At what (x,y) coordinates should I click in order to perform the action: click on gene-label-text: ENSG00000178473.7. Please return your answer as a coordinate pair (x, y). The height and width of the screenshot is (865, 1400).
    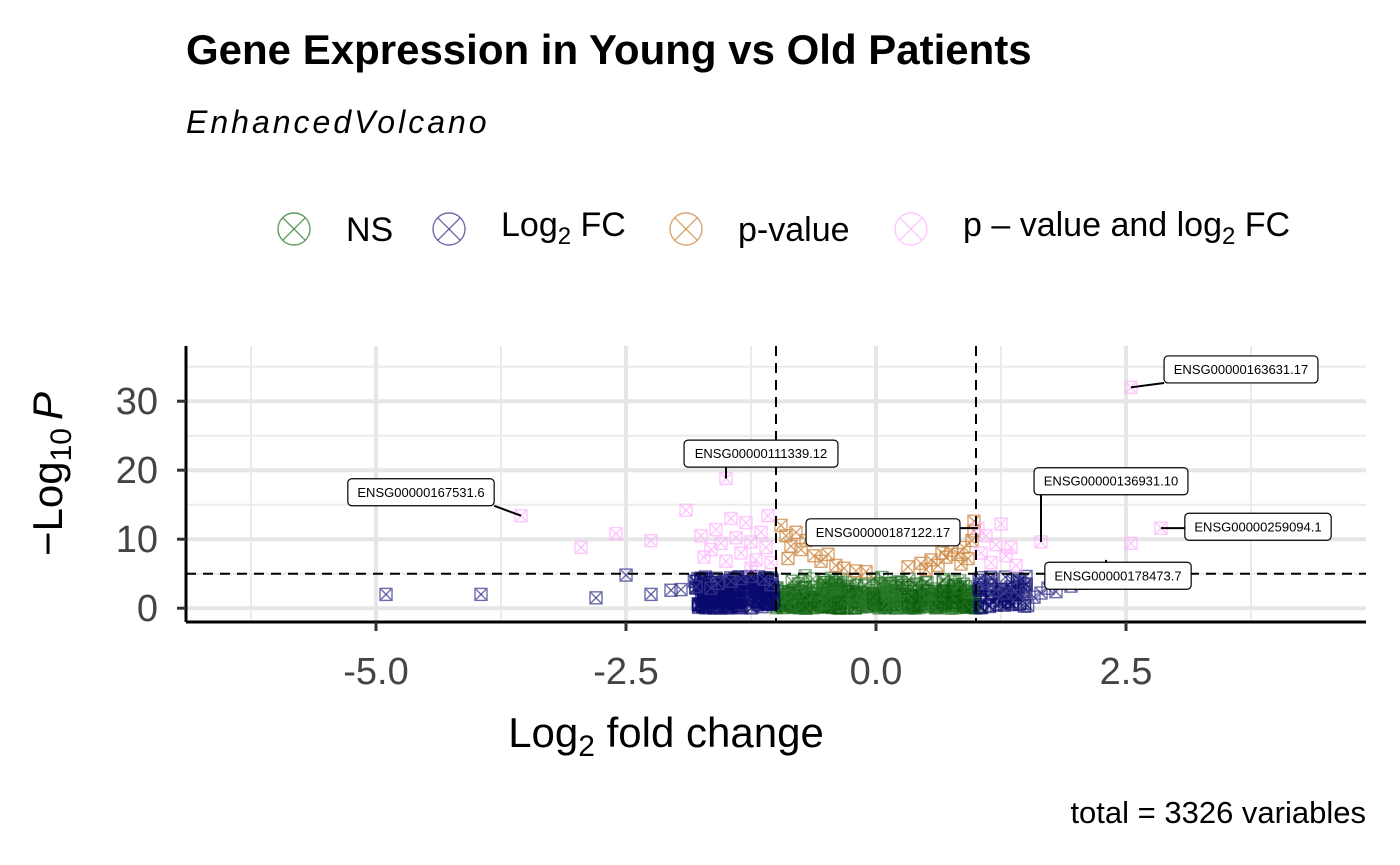
    Looking at the image, I should click on (1117, 575).